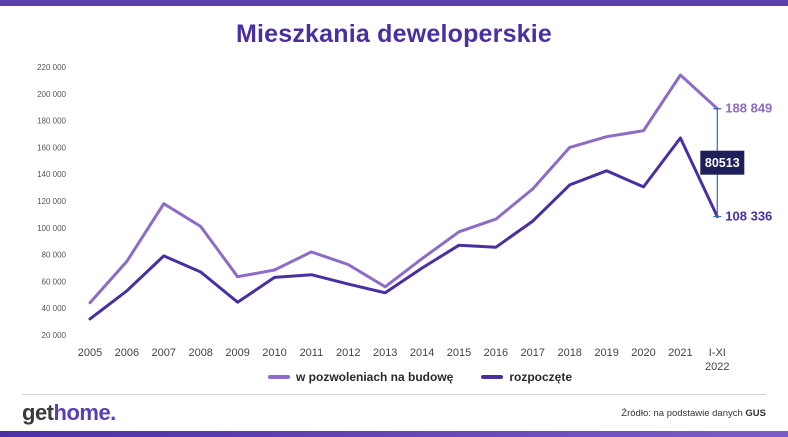 This screenshot has height=437, width=788. Describe the element at coordinates (541, 377) in the screenshot. I see `legend-label-started: rozpoczęte` at that location.